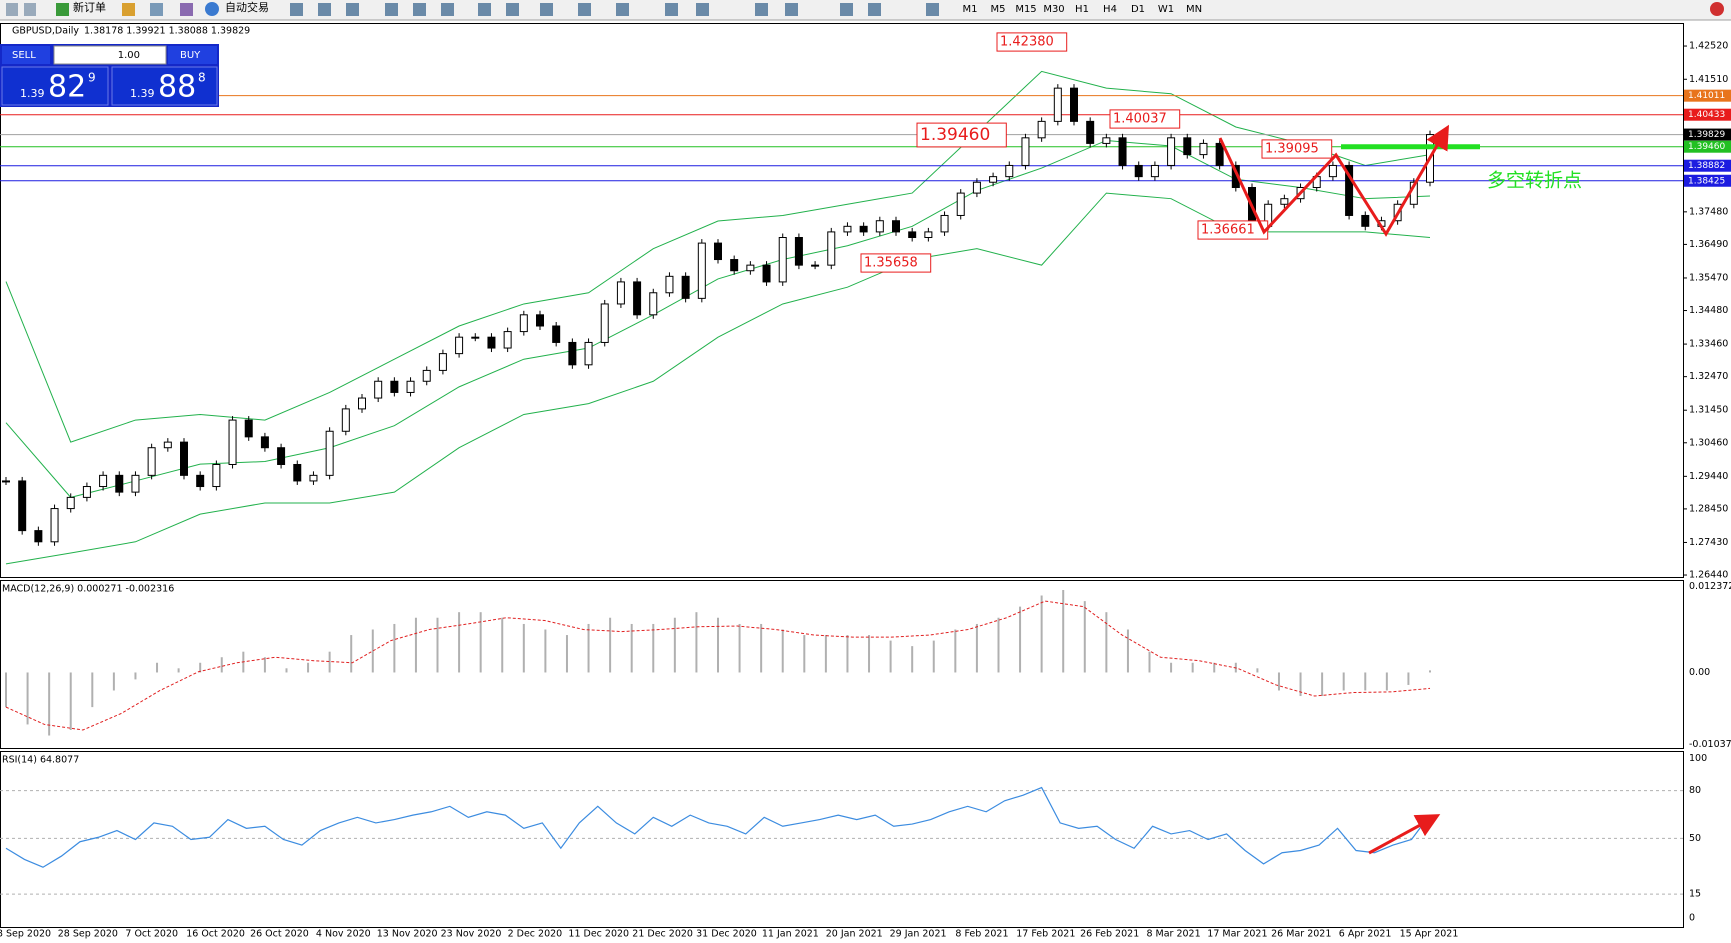 The image size is (1731, 943). I want to click on x-tick-label: 4 Nov 2020, so click(343, 934).